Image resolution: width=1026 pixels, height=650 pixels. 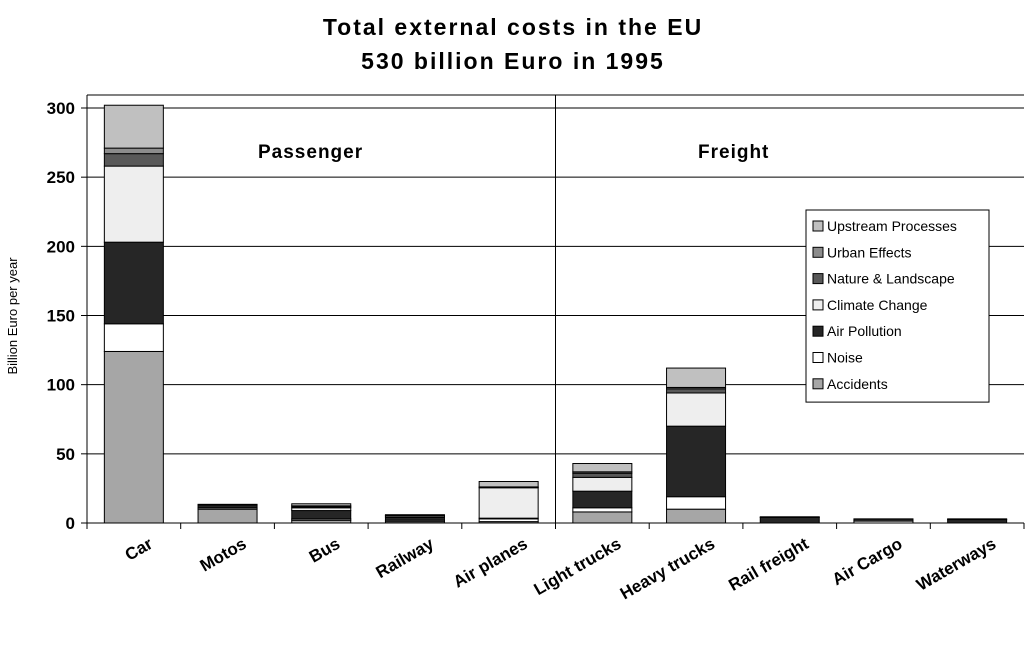 What do you see at coordinates (956, 564) in the screenshot?
I see `x-tick-label: Waterways` at bounding box center [956, 564].